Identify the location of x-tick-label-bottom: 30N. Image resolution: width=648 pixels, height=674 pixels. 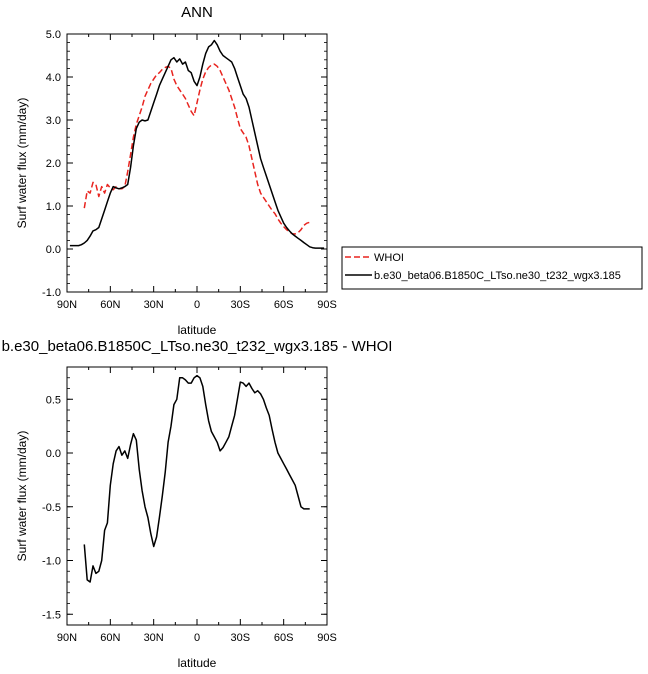
(154, 638).